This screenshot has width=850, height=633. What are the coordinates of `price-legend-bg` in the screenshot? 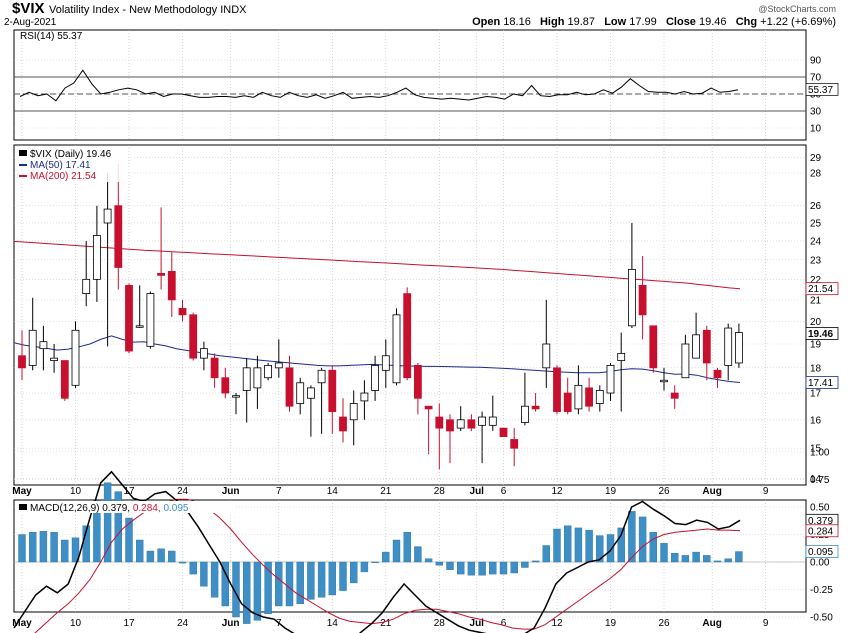 It's located at (71, 164).